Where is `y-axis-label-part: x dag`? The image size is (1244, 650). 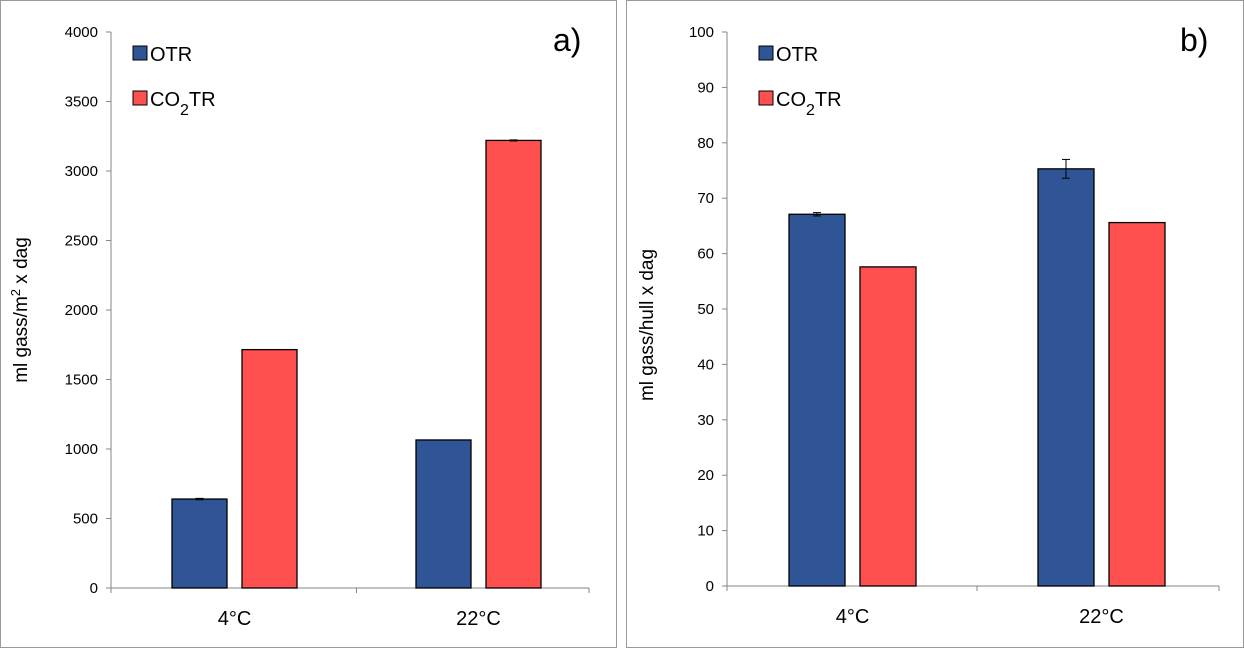
y-axis-label-part: x dag is located at coordinates (21, 263).